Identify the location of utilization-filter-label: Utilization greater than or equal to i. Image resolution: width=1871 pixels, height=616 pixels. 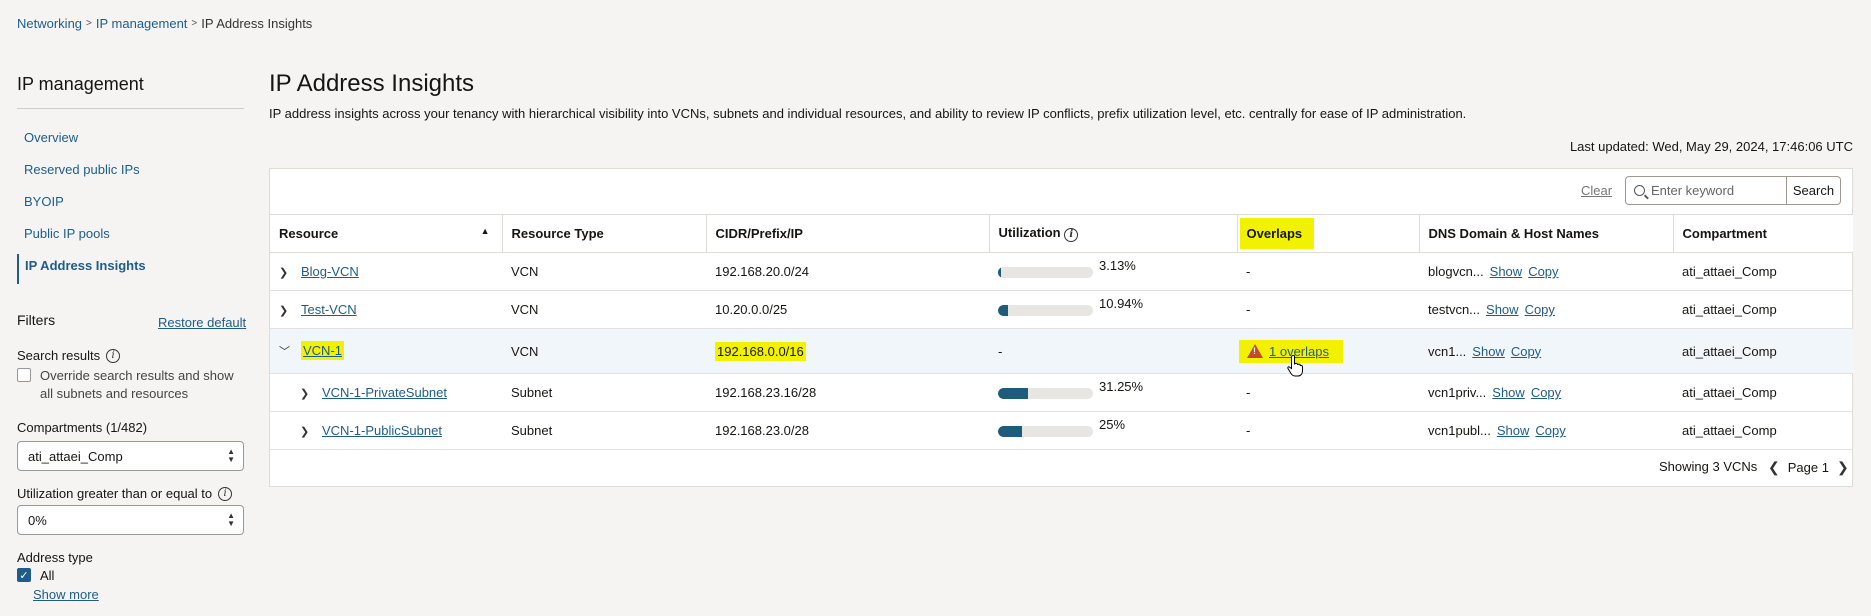
(125, 493).